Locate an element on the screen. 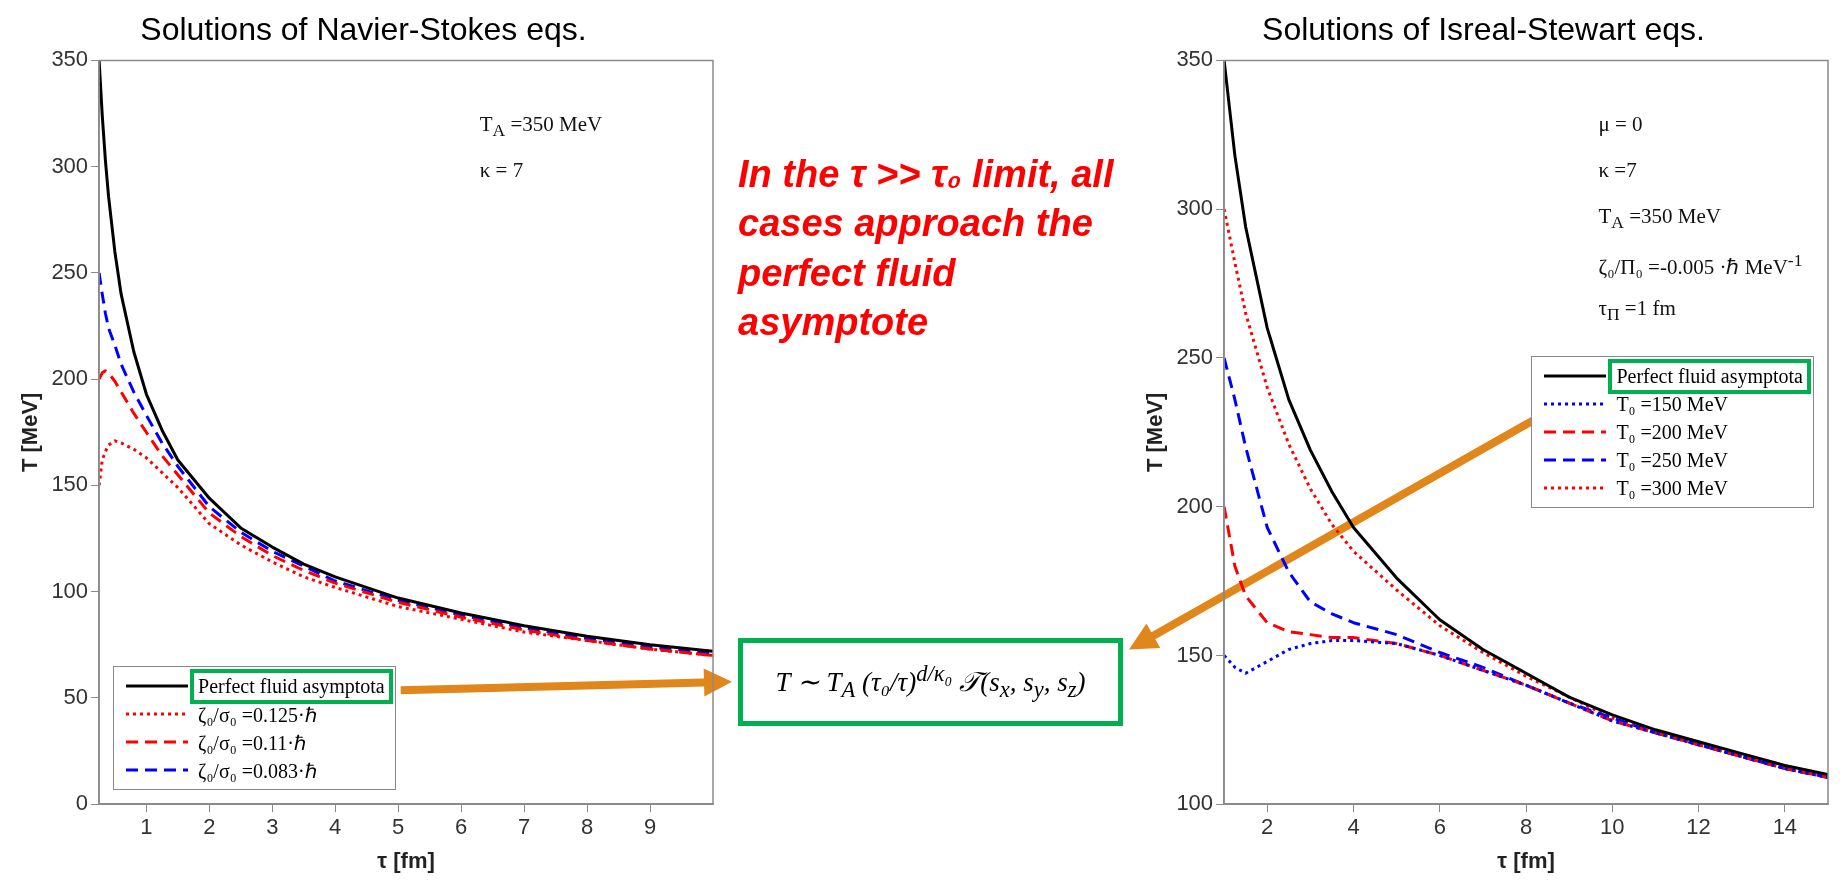 This screenshot has height=894, width=1847. x-tick-label: 7 is located at coordinates (524, 827).